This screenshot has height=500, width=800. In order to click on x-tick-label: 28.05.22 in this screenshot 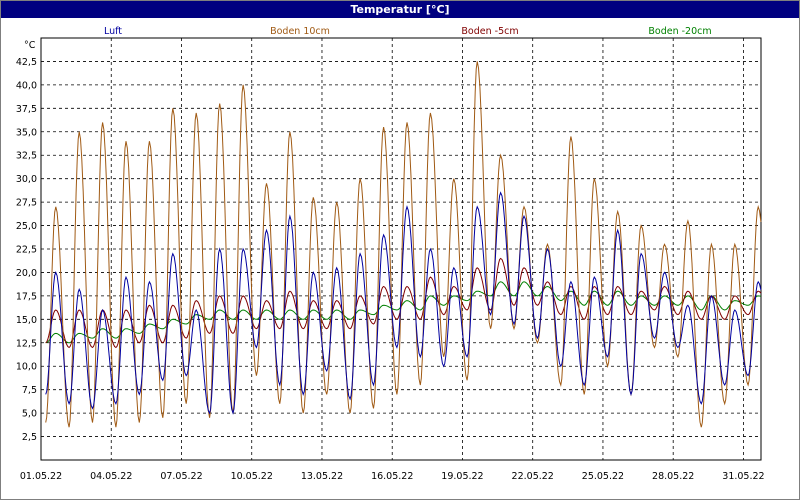, I will do `click(673, 476)`.